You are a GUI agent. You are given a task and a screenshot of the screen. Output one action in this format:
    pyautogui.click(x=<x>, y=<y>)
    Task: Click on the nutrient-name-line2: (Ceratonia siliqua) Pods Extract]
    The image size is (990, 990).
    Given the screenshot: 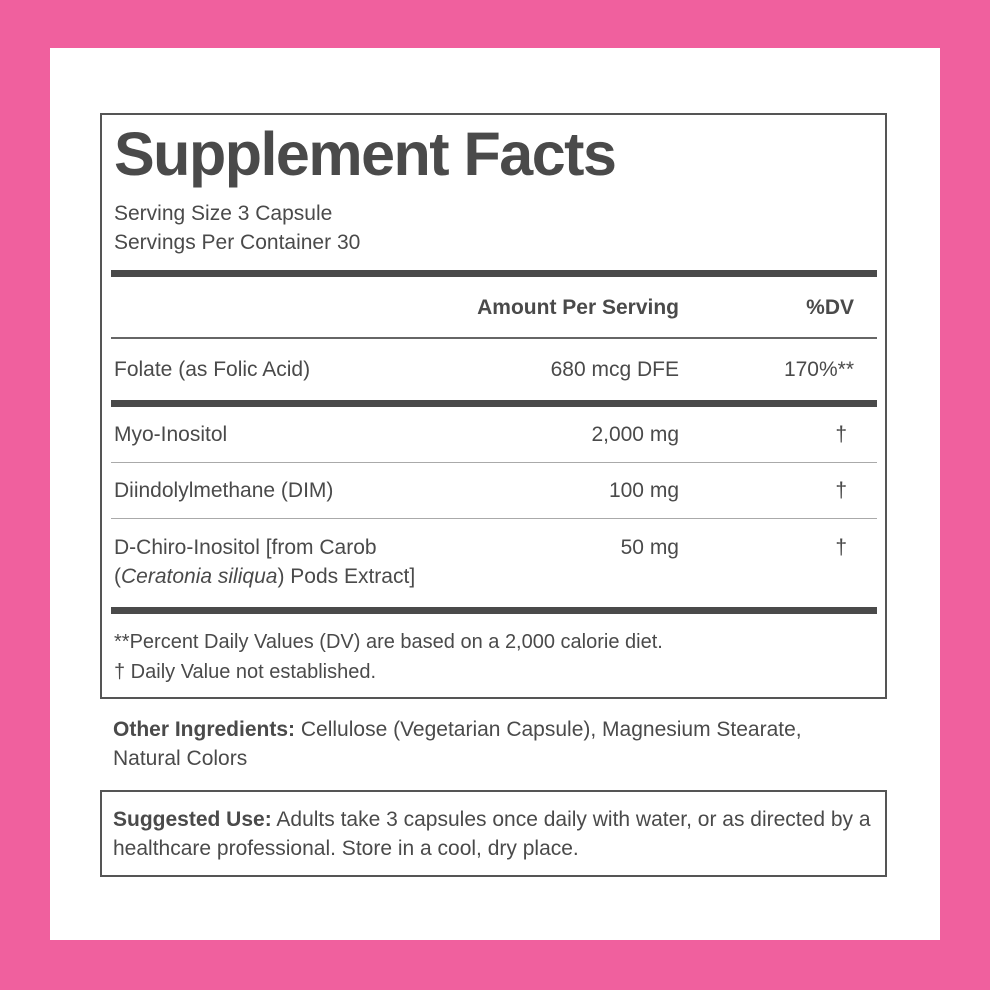 What is the action you would take?
    pyautogui.click(x=264, y=577)
    